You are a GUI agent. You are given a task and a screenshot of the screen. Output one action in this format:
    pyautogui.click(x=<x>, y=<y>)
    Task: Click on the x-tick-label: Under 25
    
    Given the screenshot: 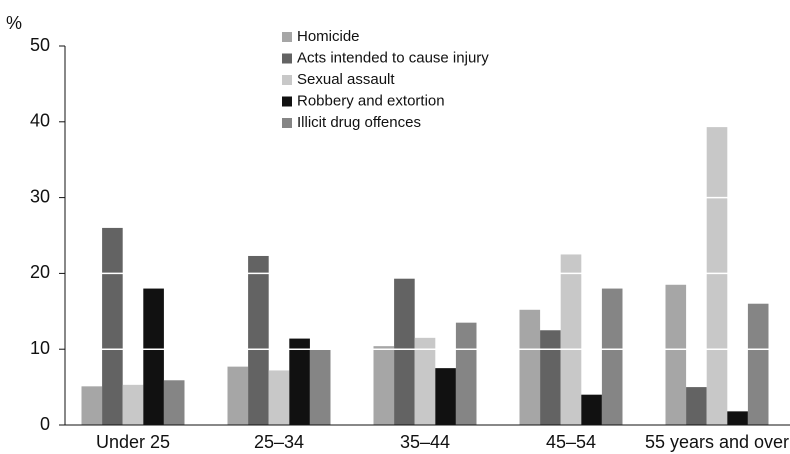 What is the action you would take?
    pyautogui.click(x=133, y=442)
    